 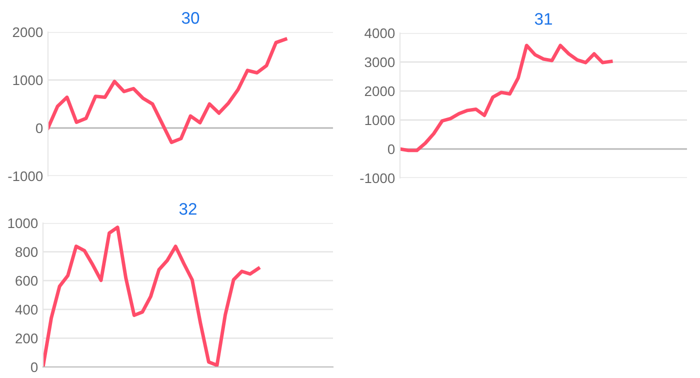 I want to click on y-tick-label: 600, so click(x=27, y=281).